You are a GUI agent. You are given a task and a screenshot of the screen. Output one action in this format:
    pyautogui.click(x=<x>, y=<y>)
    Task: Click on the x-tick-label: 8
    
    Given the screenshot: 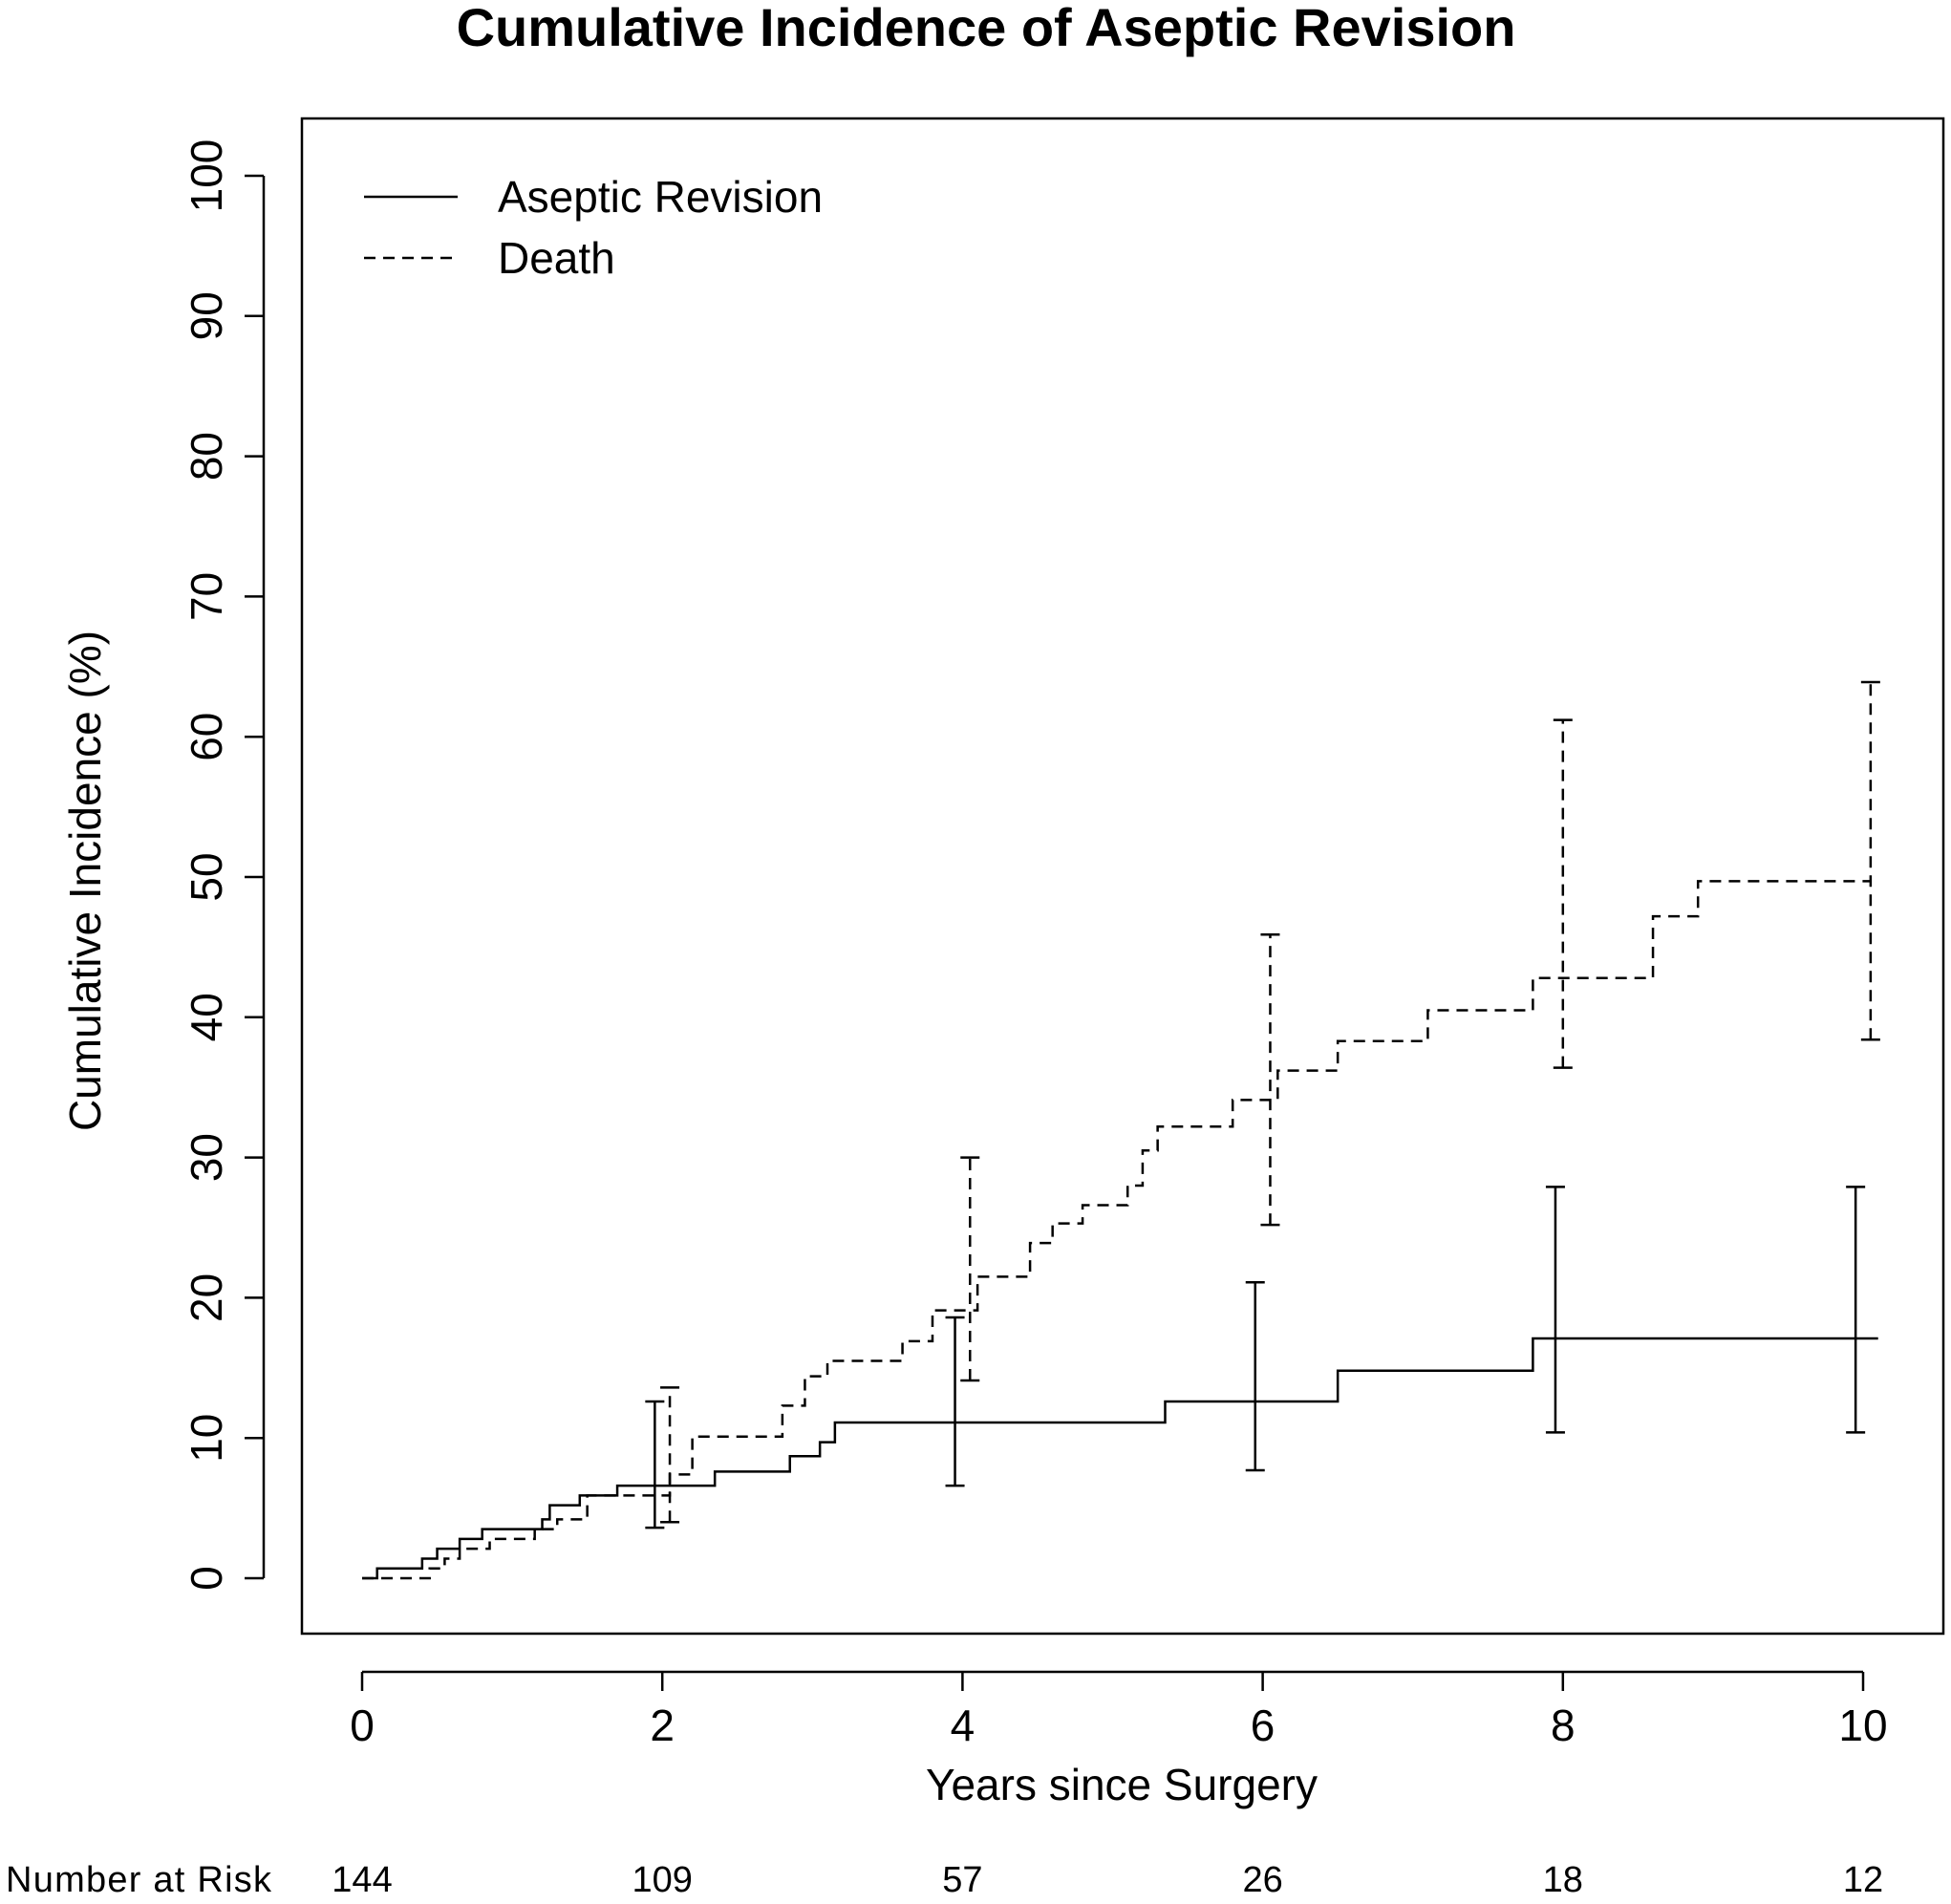 What is the action you would take?
    pyautogui.click(x=1563, y=1725)
    